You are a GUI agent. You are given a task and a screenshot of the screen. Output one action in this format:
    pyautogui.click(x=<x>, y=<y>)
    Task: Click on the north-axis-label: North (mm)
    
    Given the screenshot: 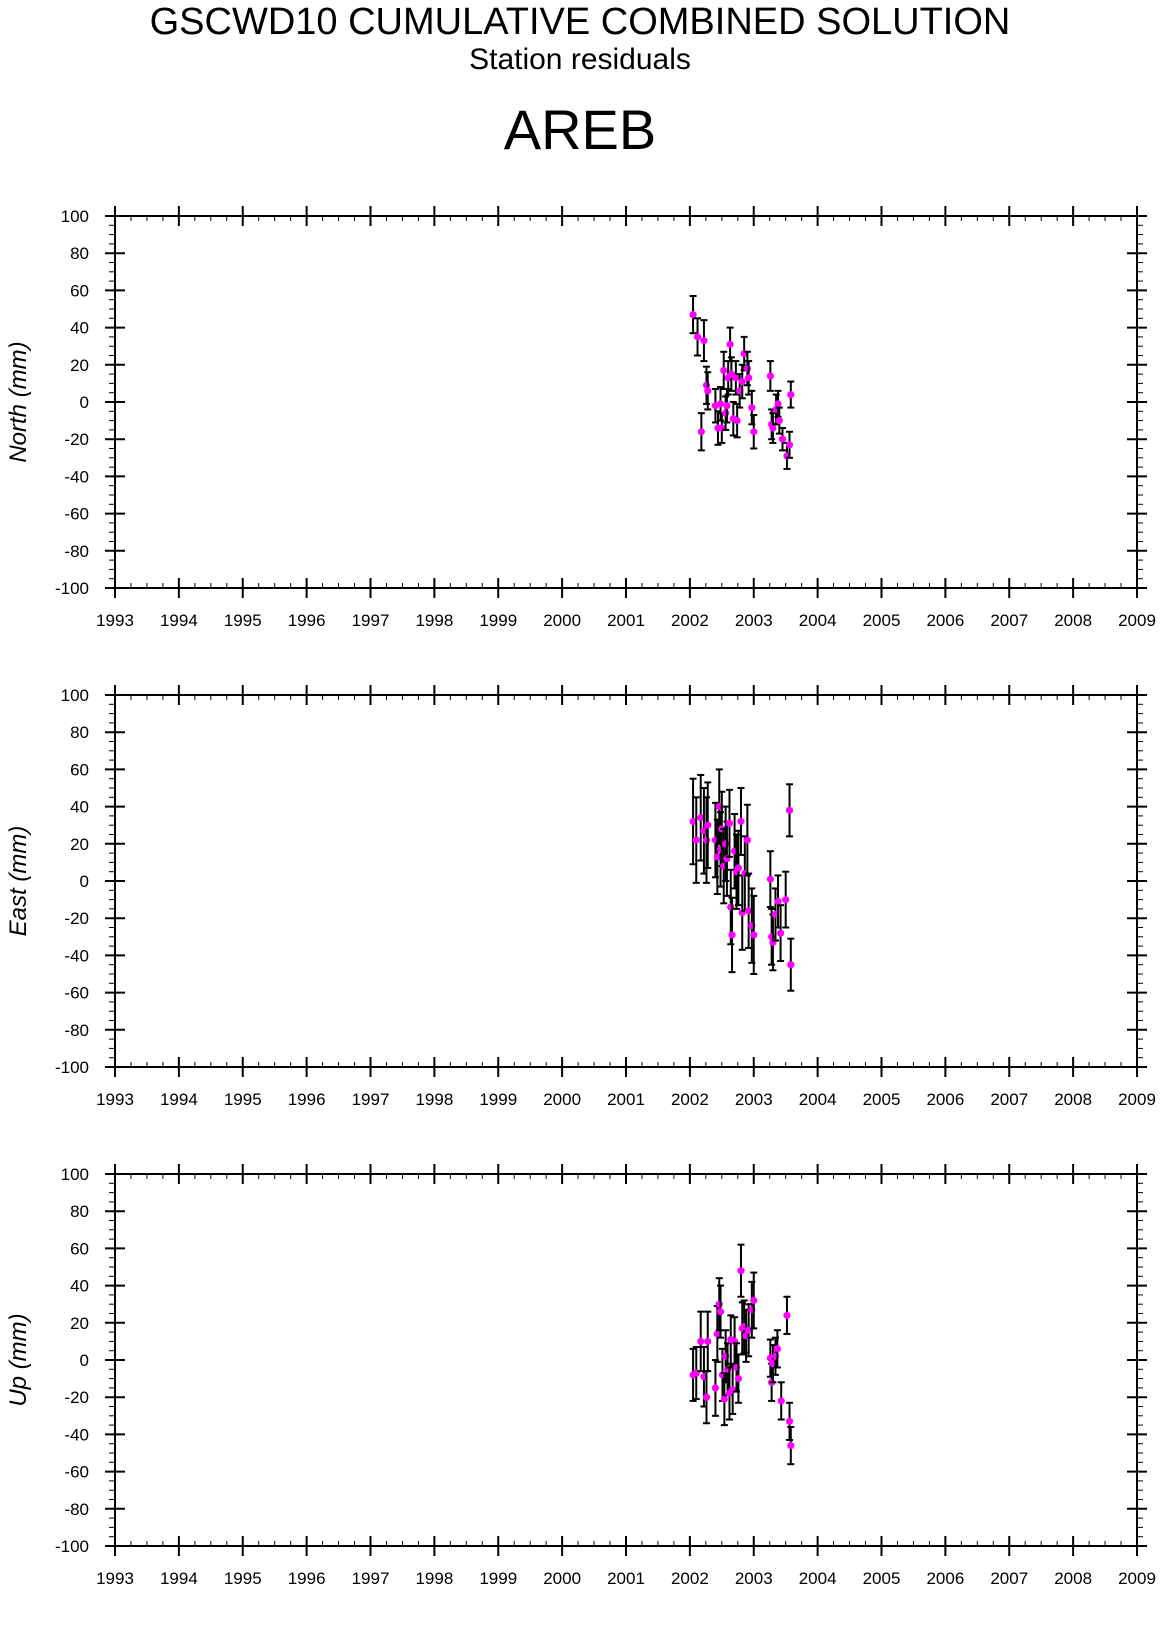 What is the action you would take?
    pyautogui.click(x=18, y=401)
    